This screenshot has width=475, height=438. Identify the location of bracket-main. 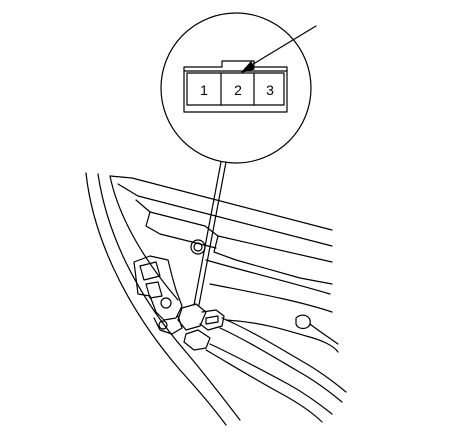
(158, 288).